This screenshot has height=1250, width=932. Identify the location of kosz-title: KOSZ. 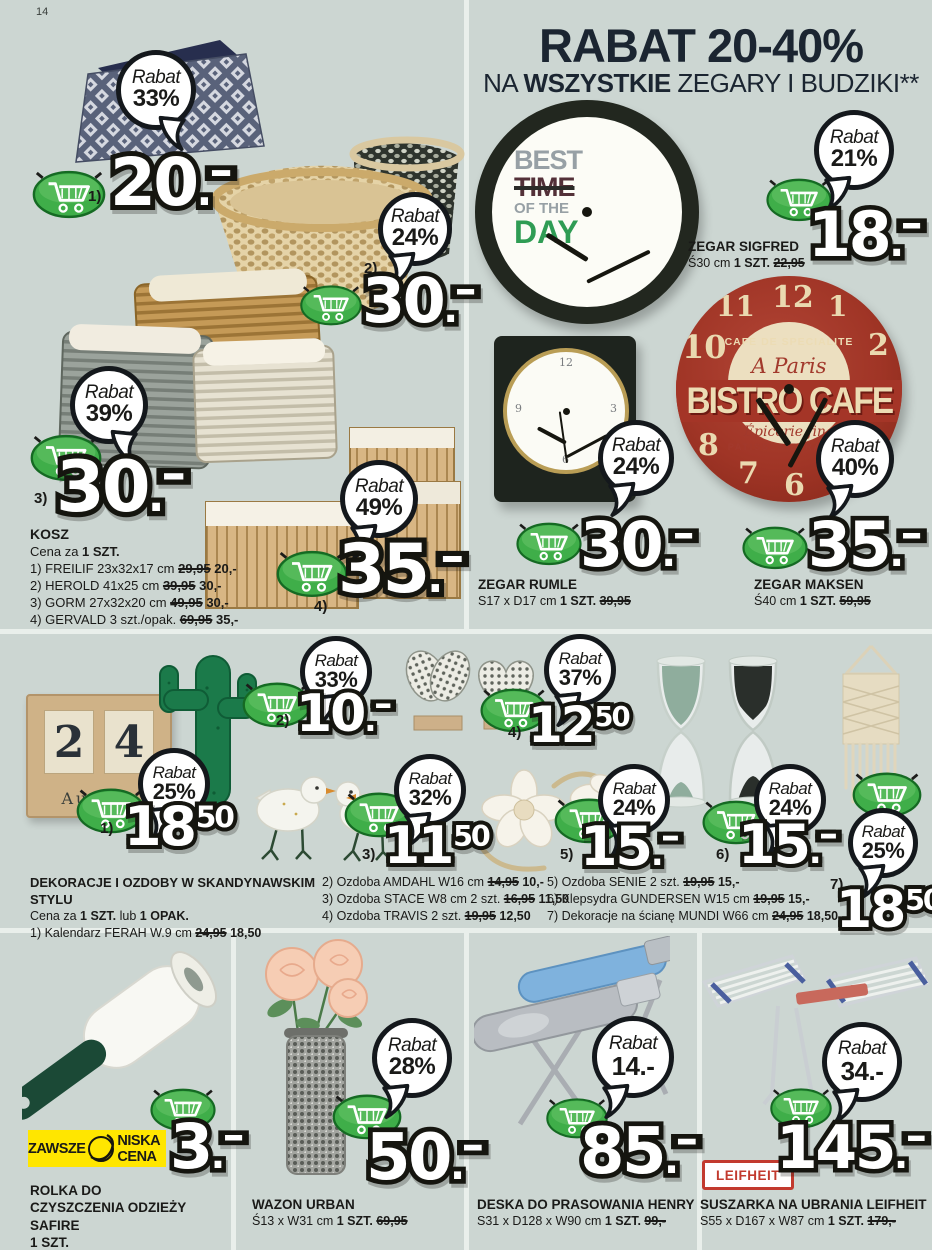
(49, 534).